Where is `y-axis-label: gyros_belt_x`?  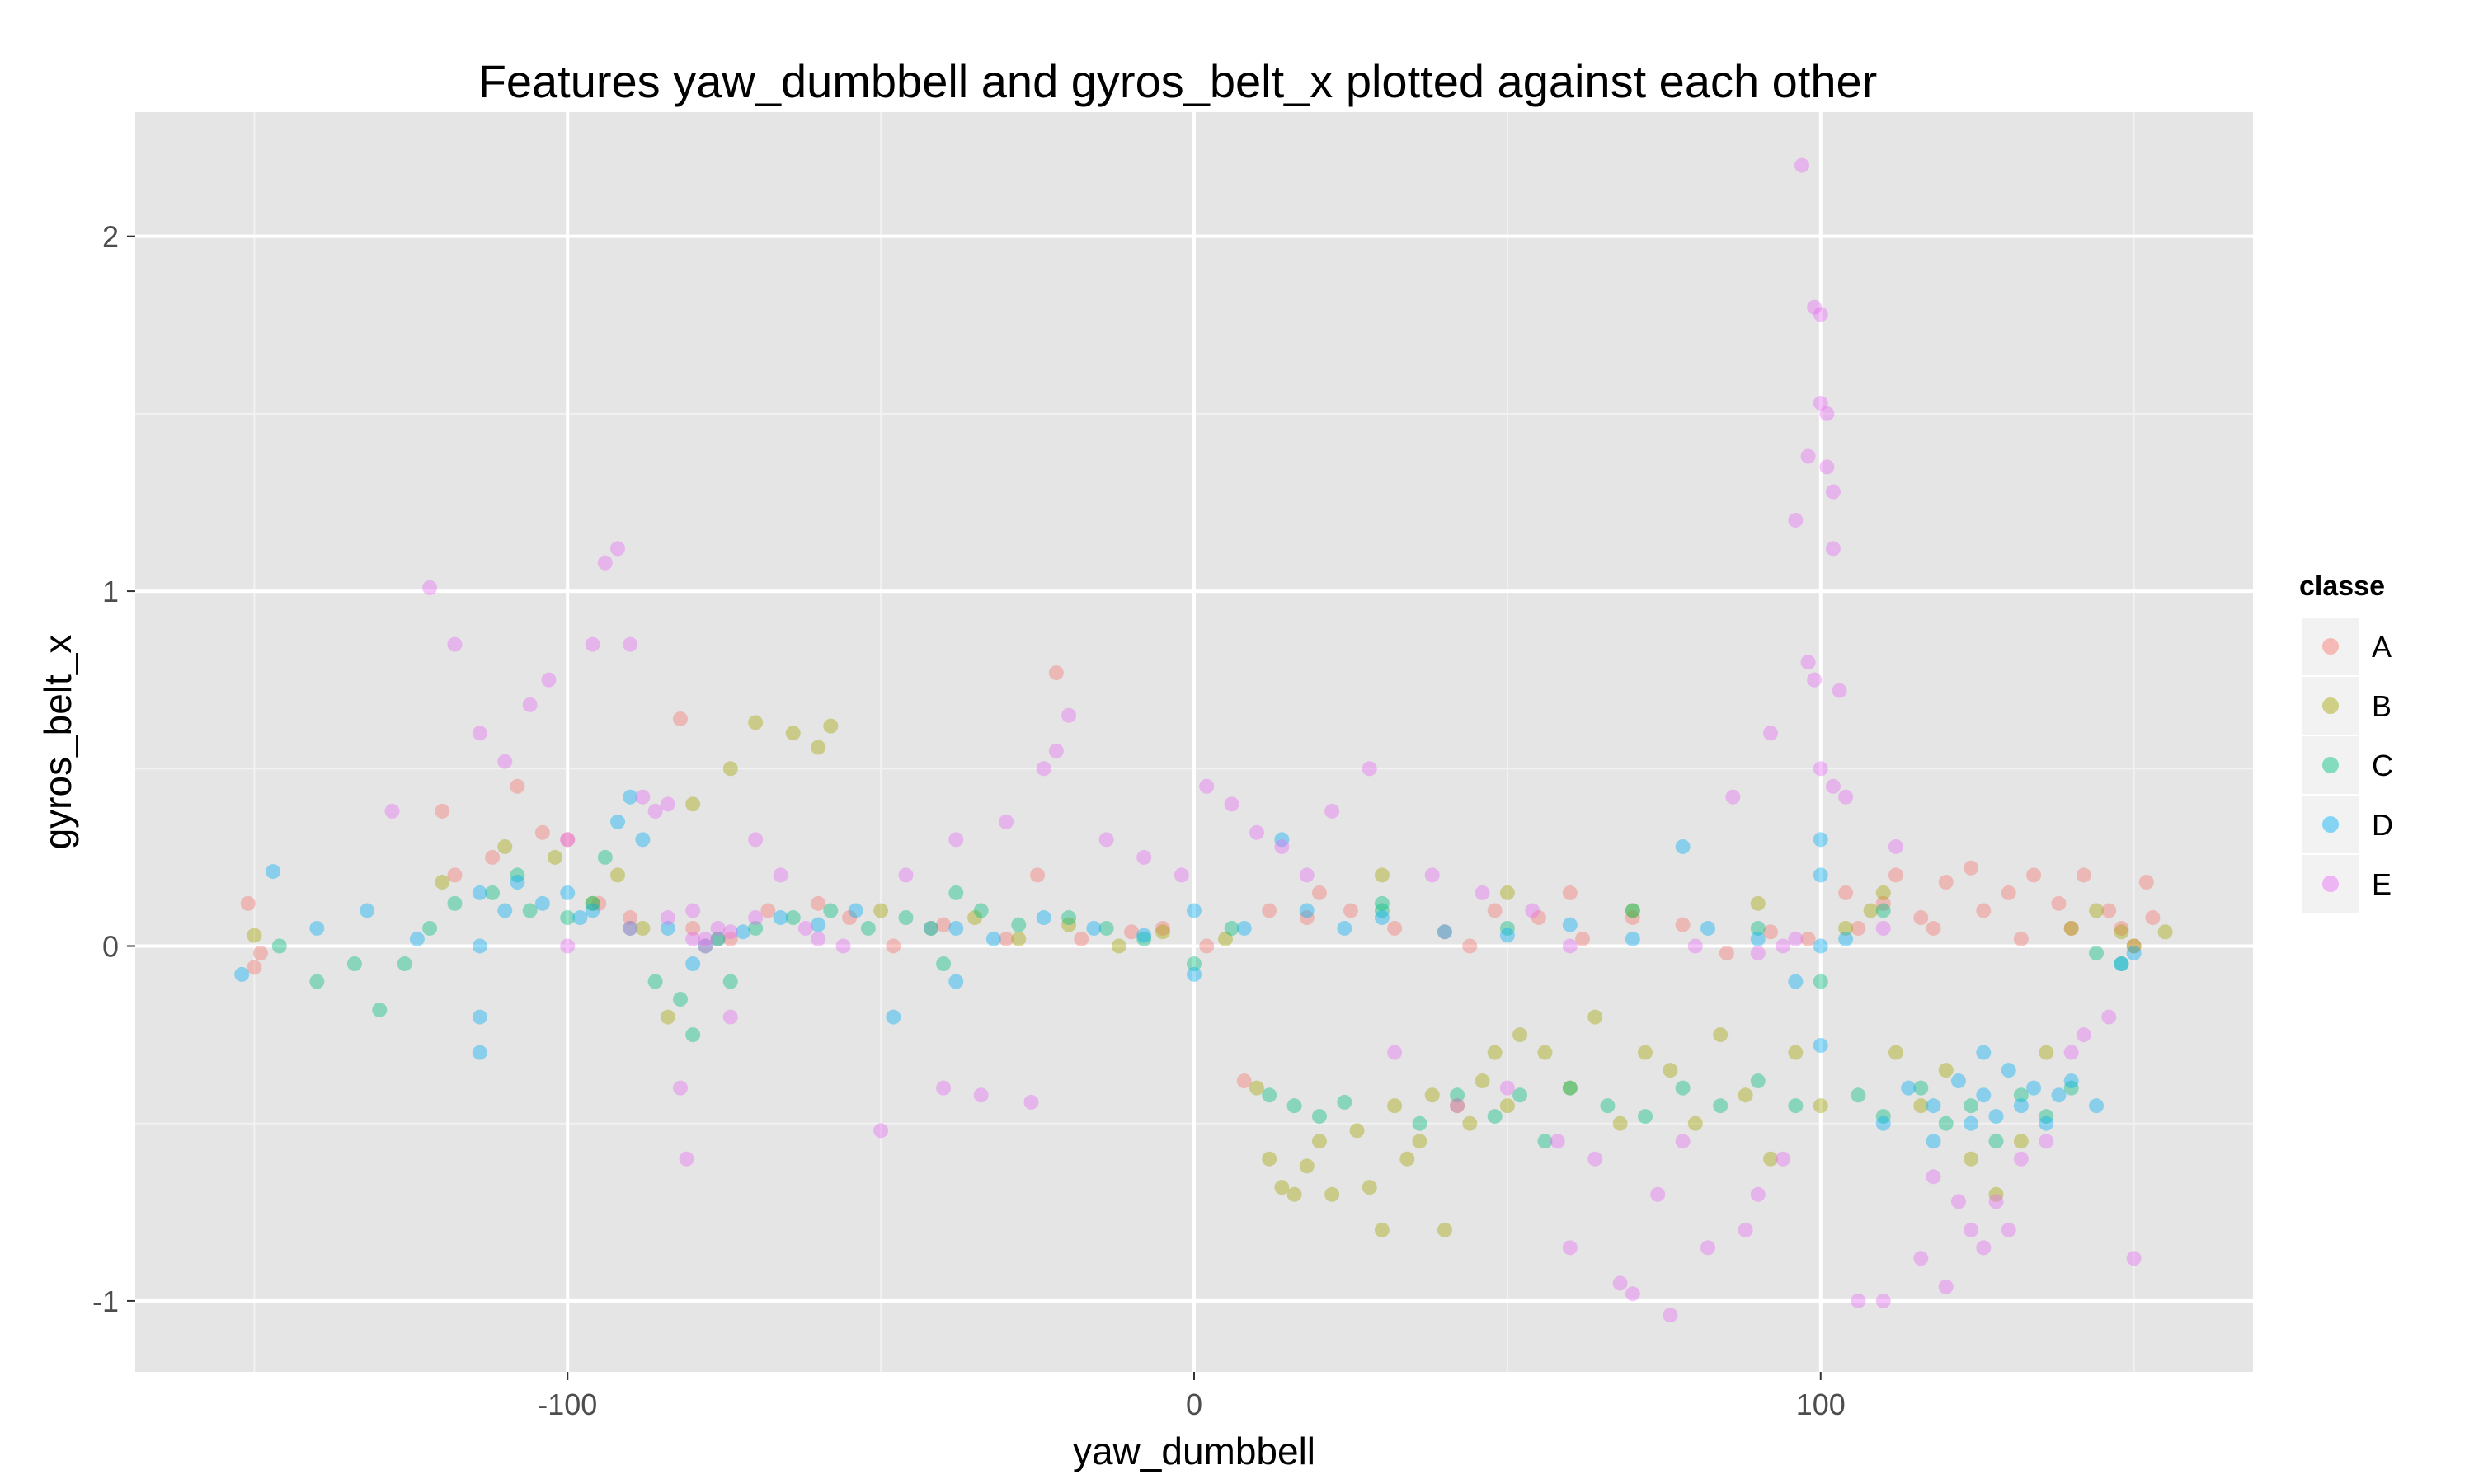
y-axis-label: gyros_belt_x is located at coordinates (57, 742).